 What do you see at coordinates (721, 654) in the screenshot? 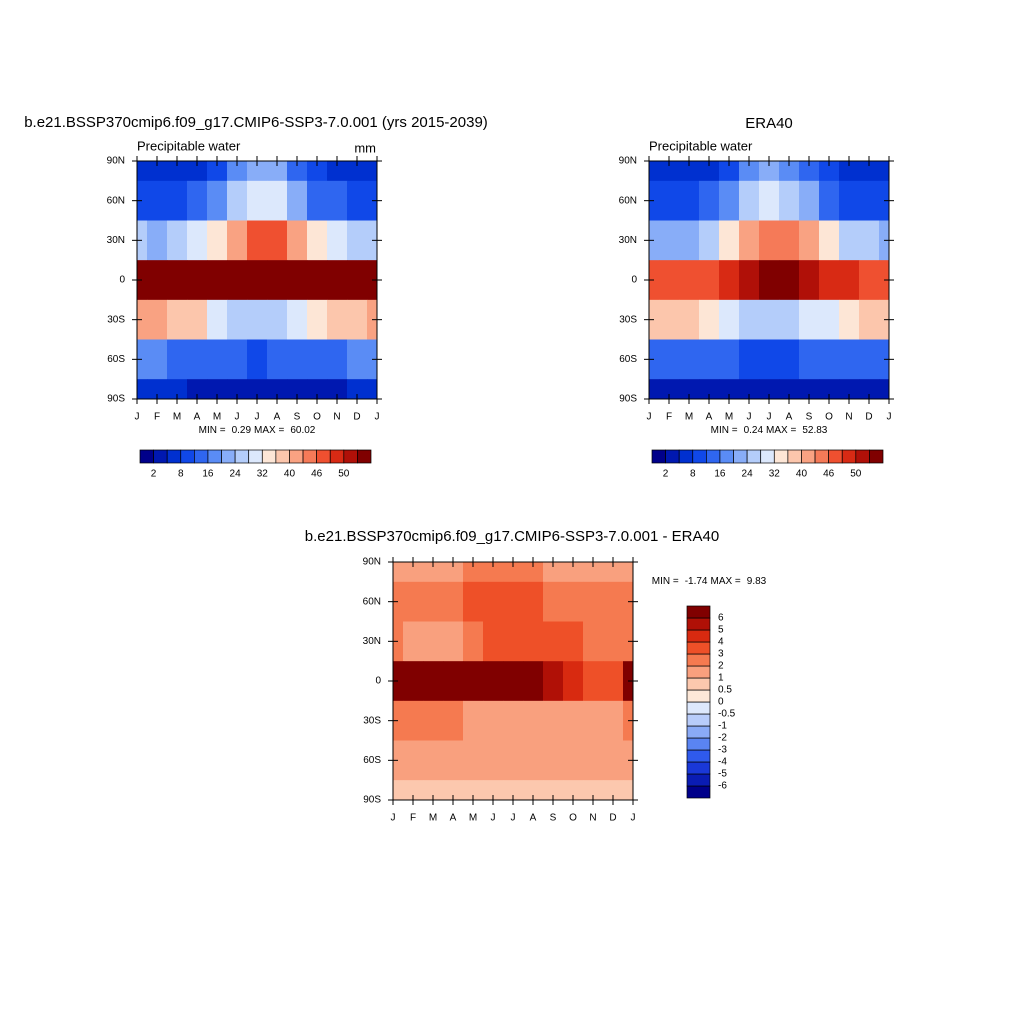
I see `colorbar-label: 3` at bounding box center [721, 654].